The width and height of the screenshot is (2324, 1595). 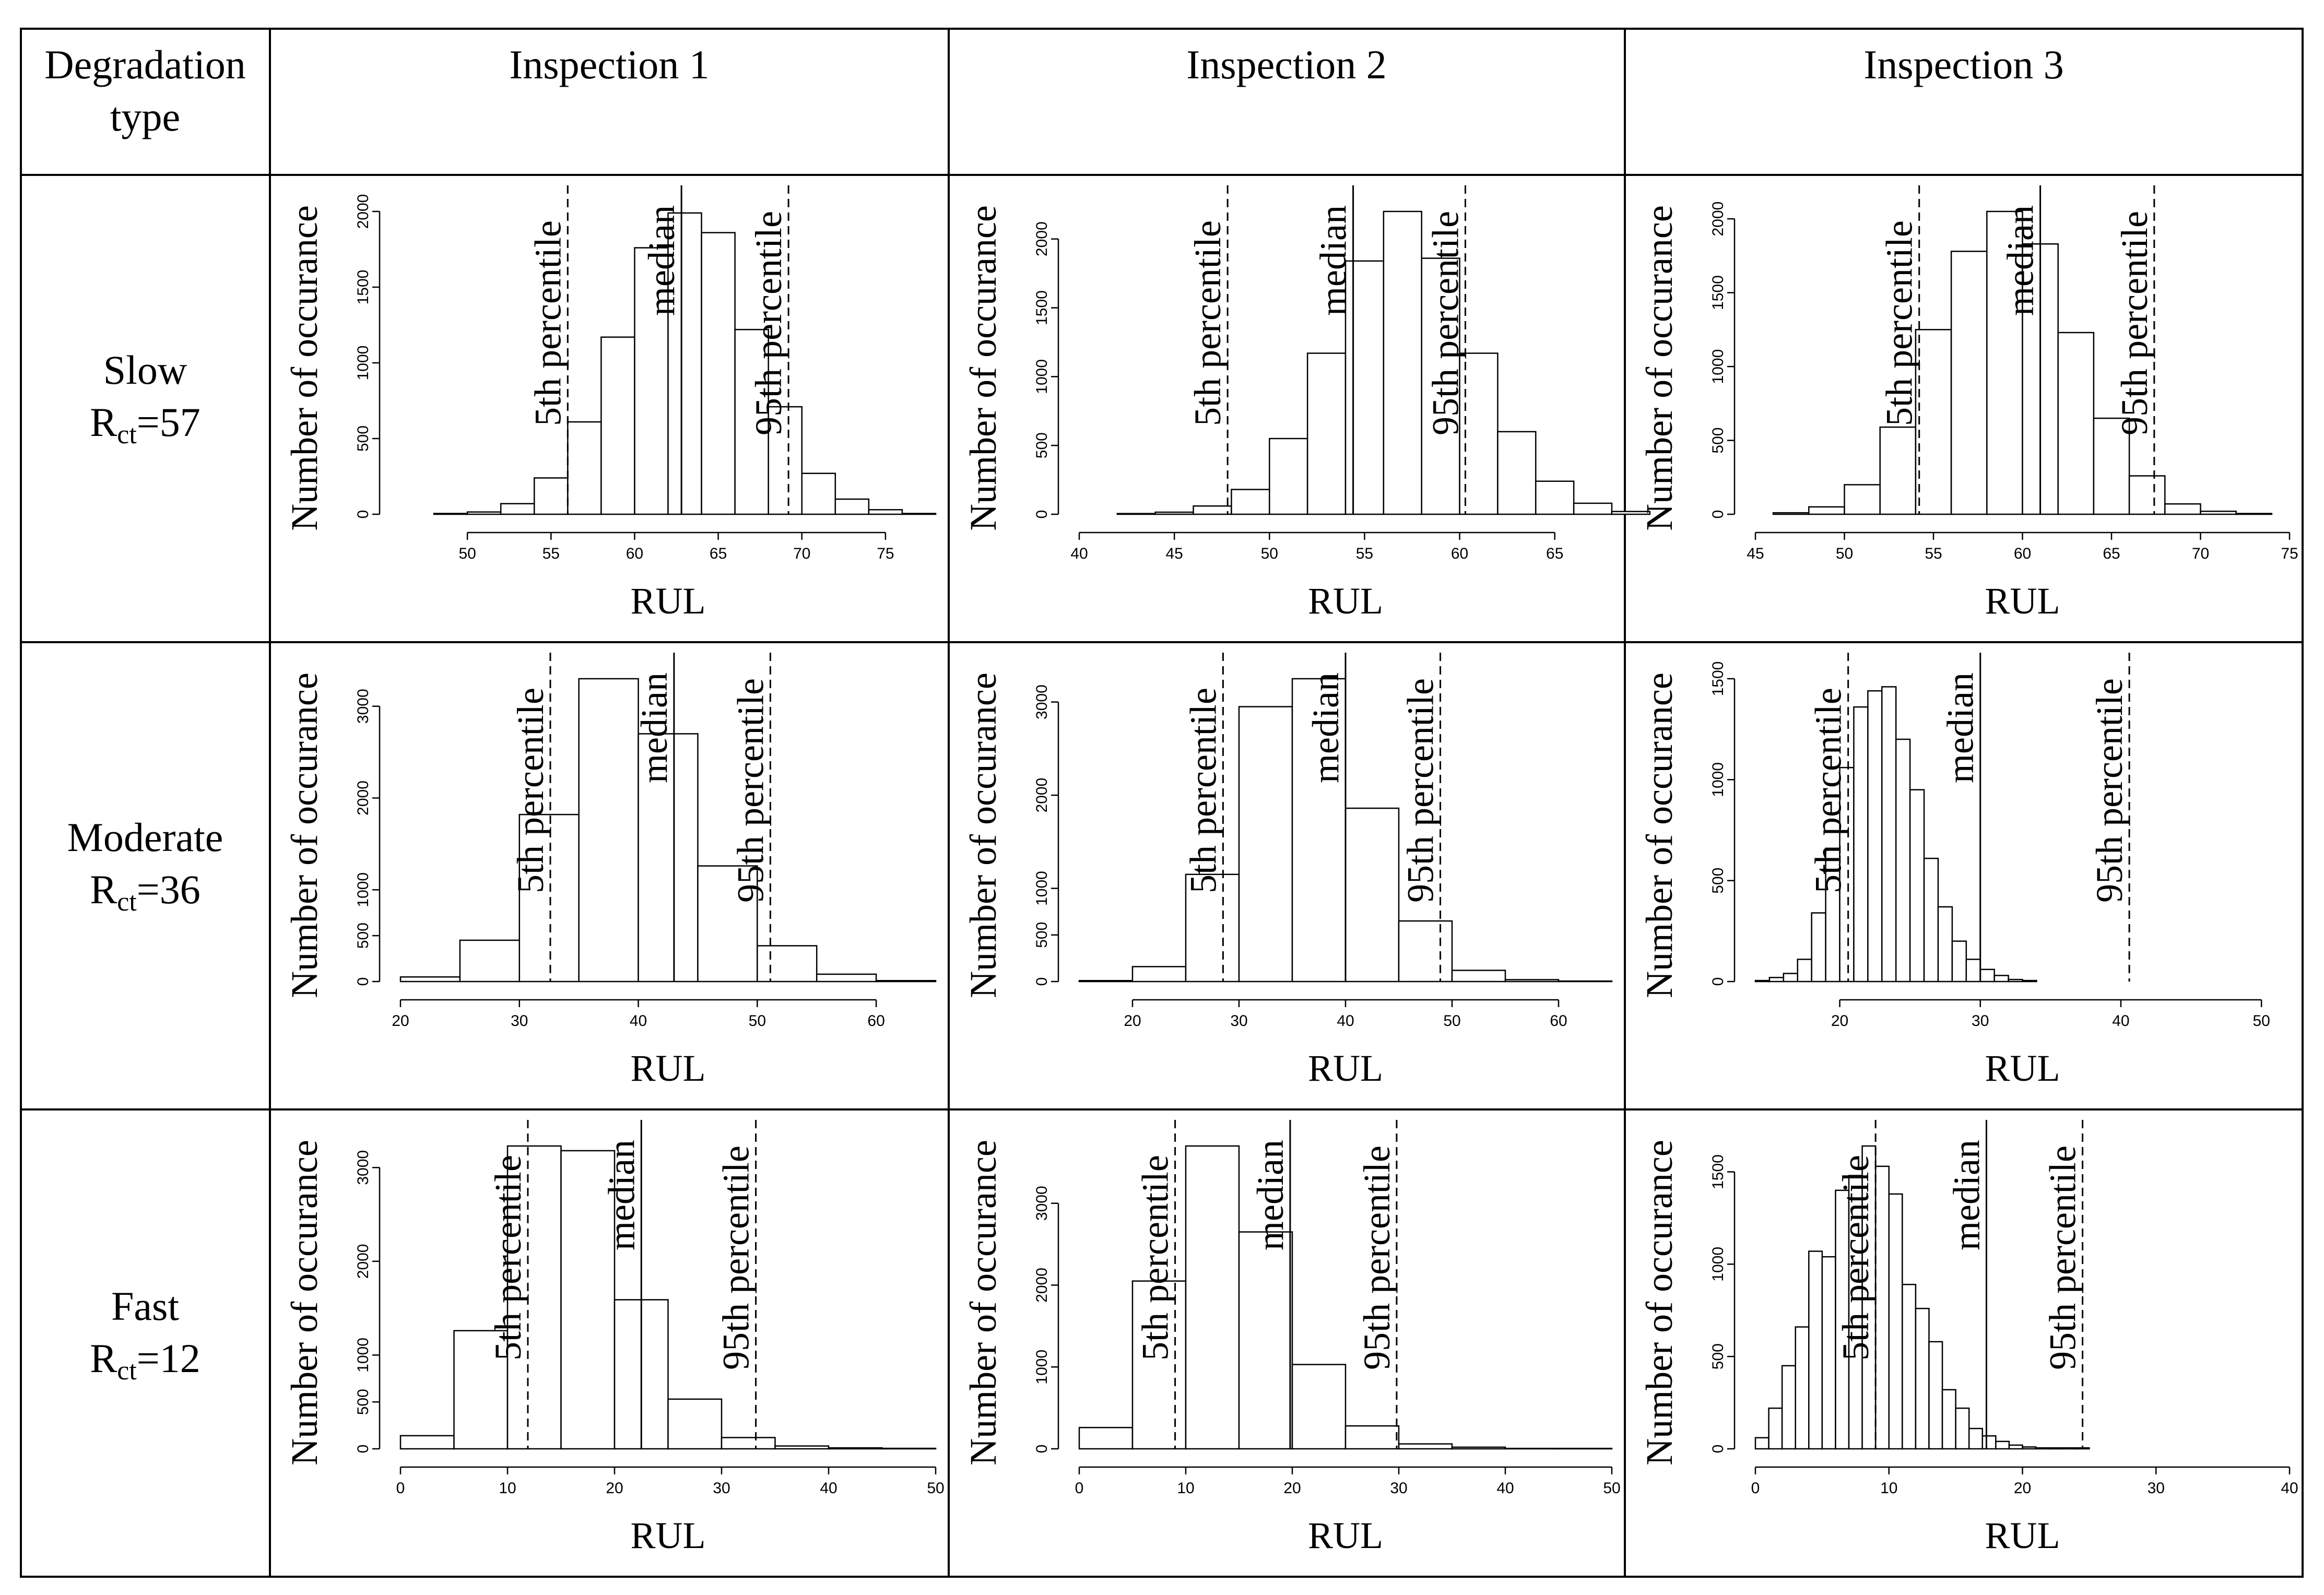 I want to click on x-tick-label: 0, so click(x=1080, y=1488).